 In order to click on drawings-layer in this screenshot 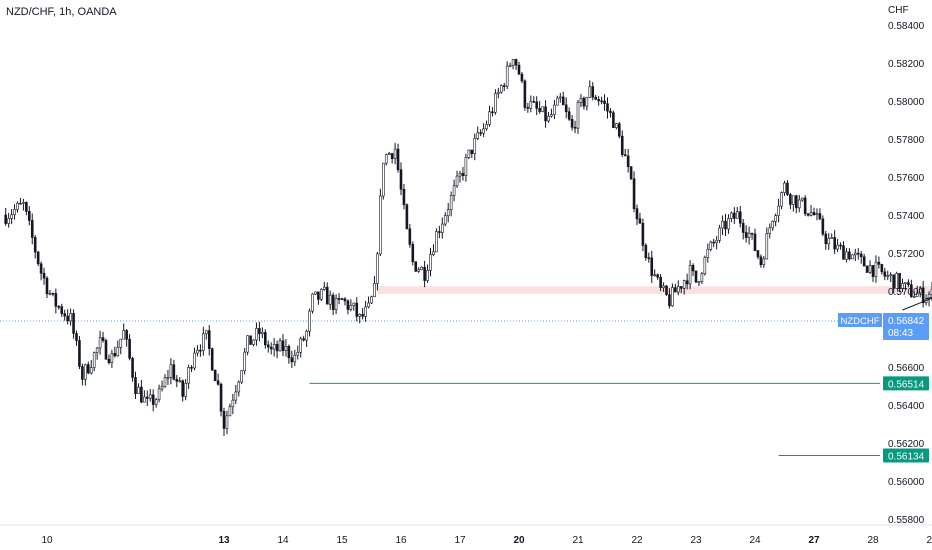, I will do `click(917, 365)`.